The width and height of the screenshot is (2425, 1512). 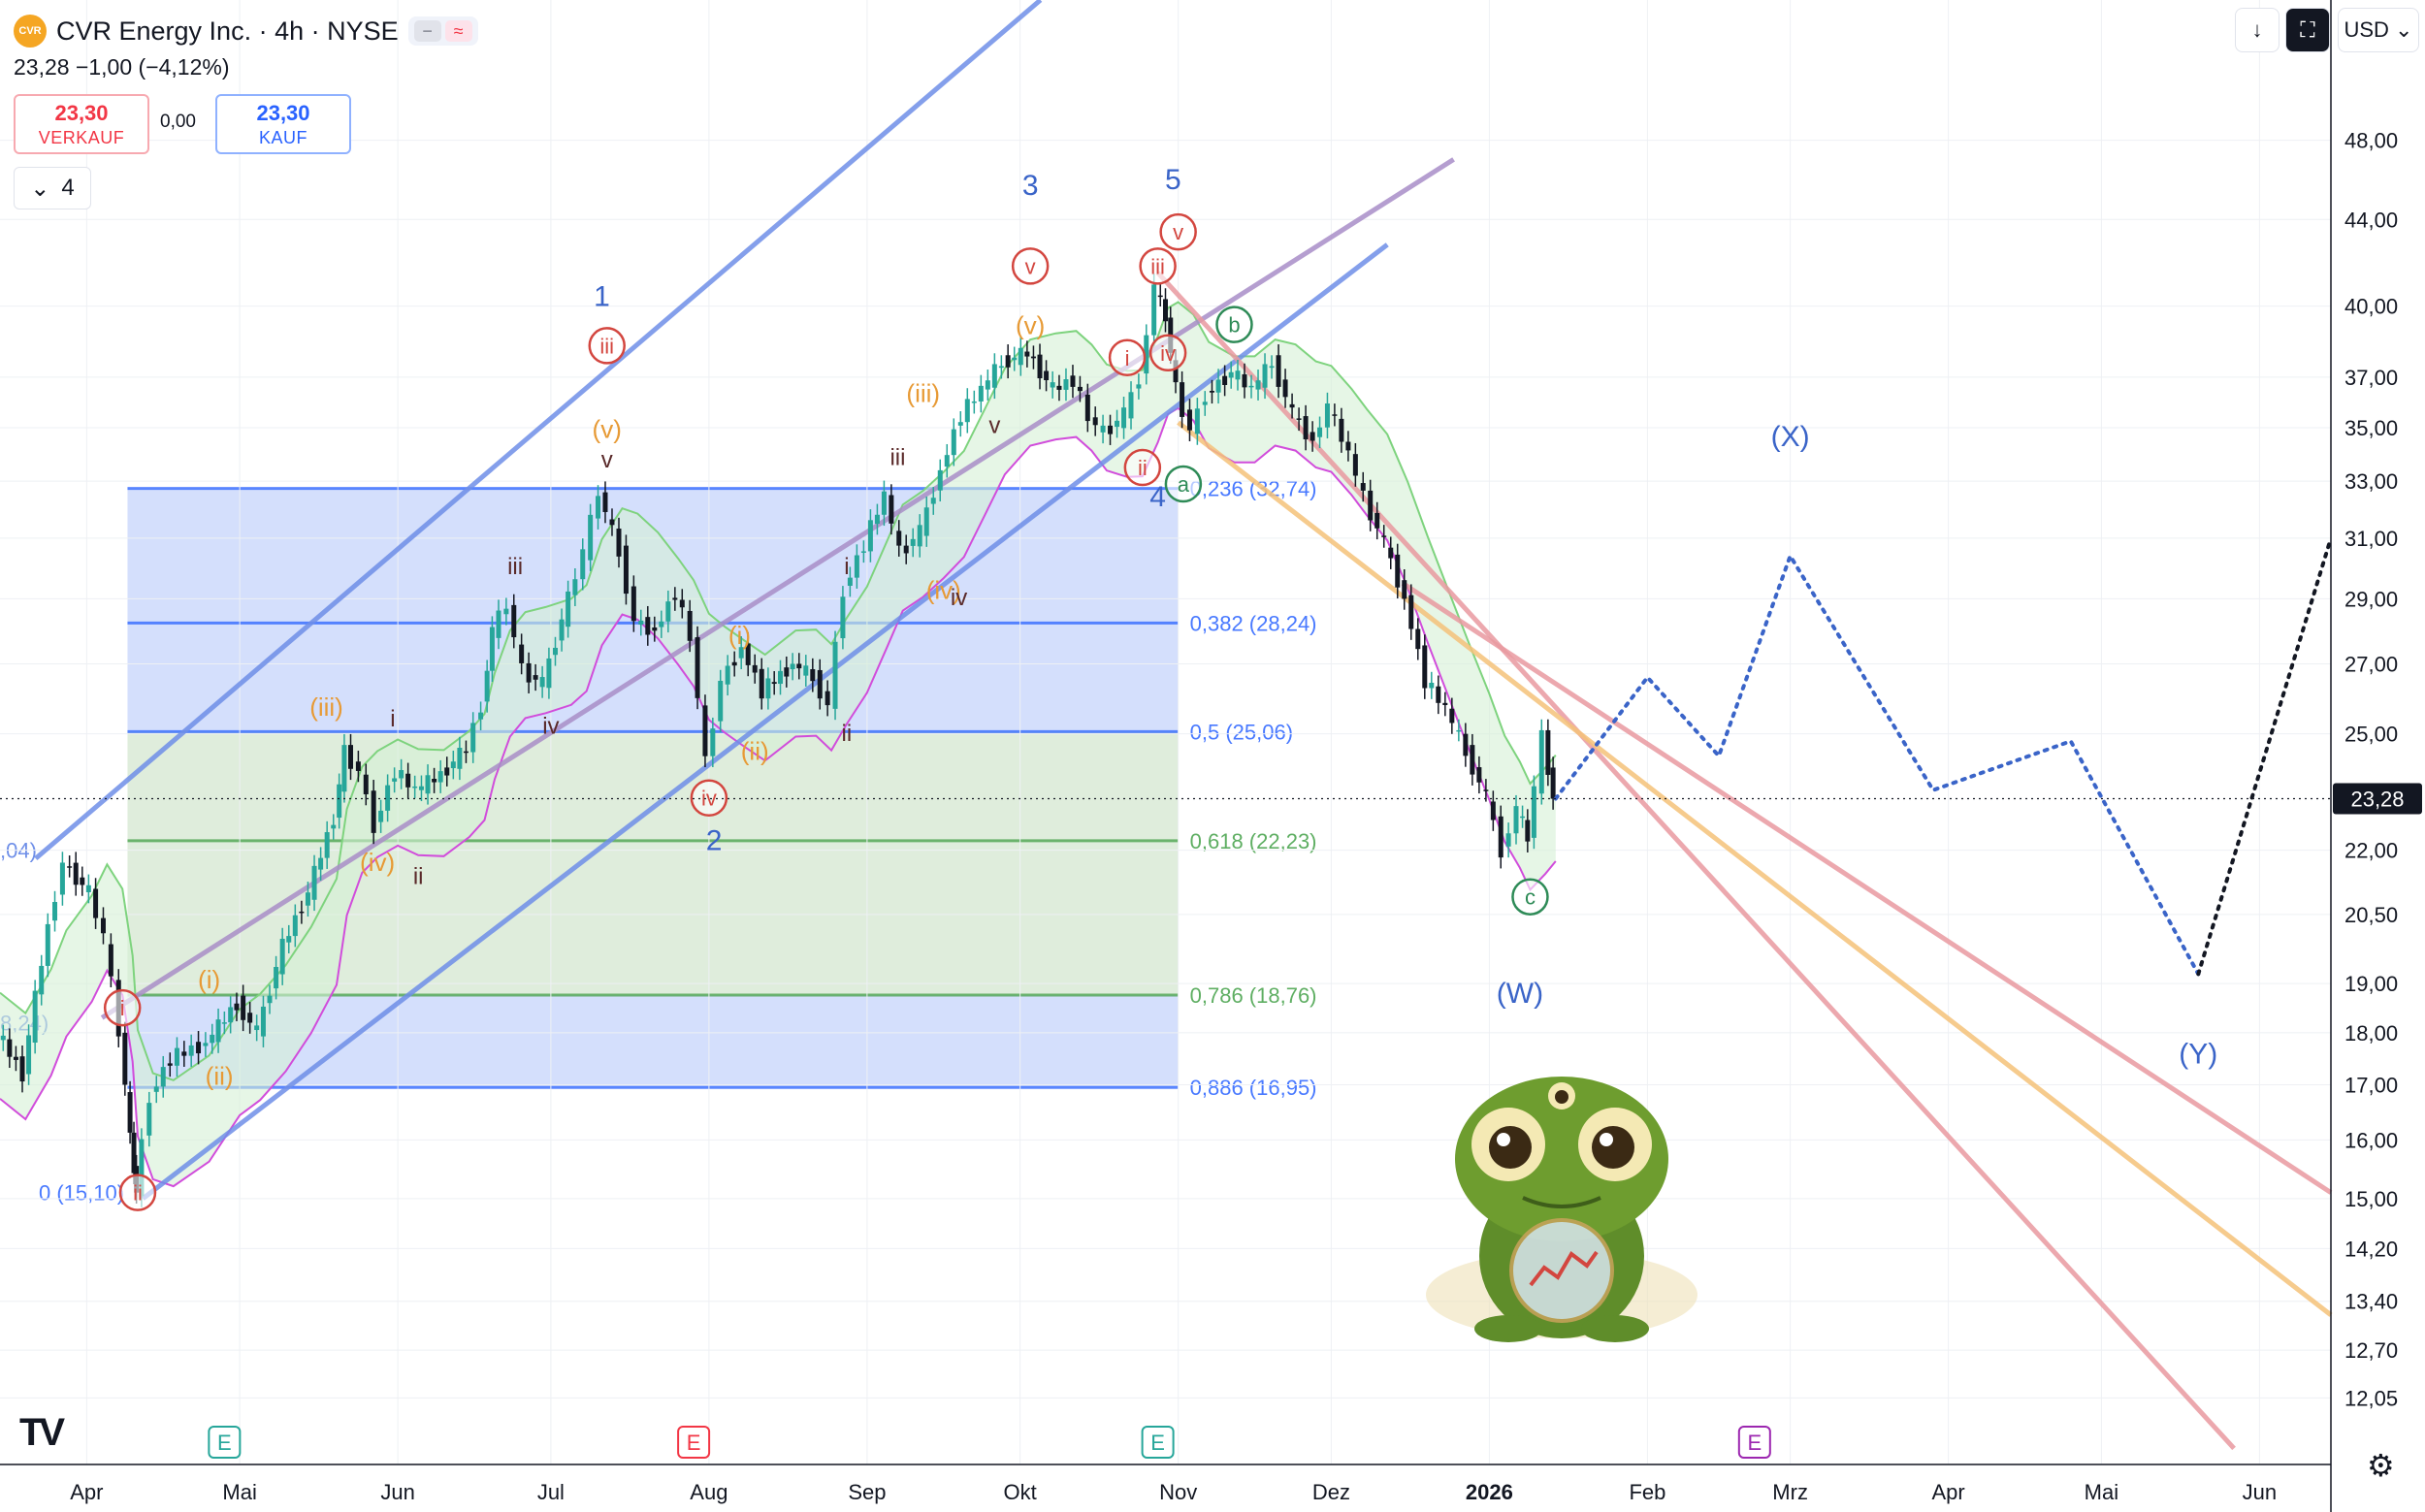 What do you see at coordinates (2381, 1465) in the screenshot?
I see `gear-icon: ⚙` at bounding box center [2381, 1465].